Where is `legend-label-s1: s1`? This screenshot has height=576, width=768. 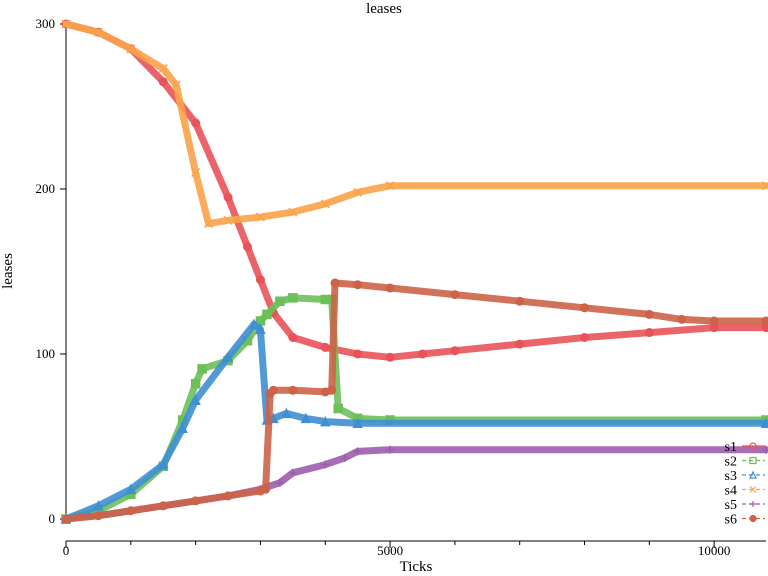 legend-label-s1: s1 is located at coordinates (731, 447).